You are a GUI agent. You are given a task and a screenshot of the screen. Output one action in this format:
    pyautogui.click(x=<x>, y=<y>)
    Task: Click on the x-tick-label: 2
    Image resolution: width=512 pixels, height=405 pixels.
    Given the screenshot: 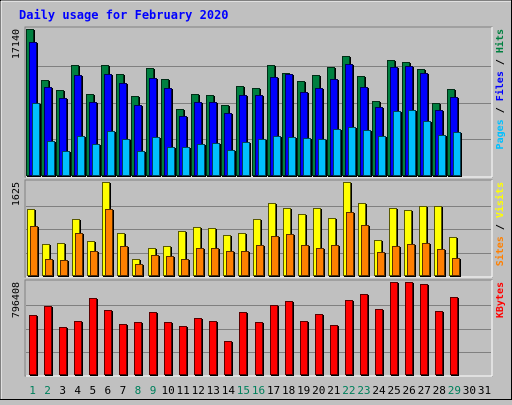 What is the action you would take?
    pyautogui.click(x=47, y=390)
    